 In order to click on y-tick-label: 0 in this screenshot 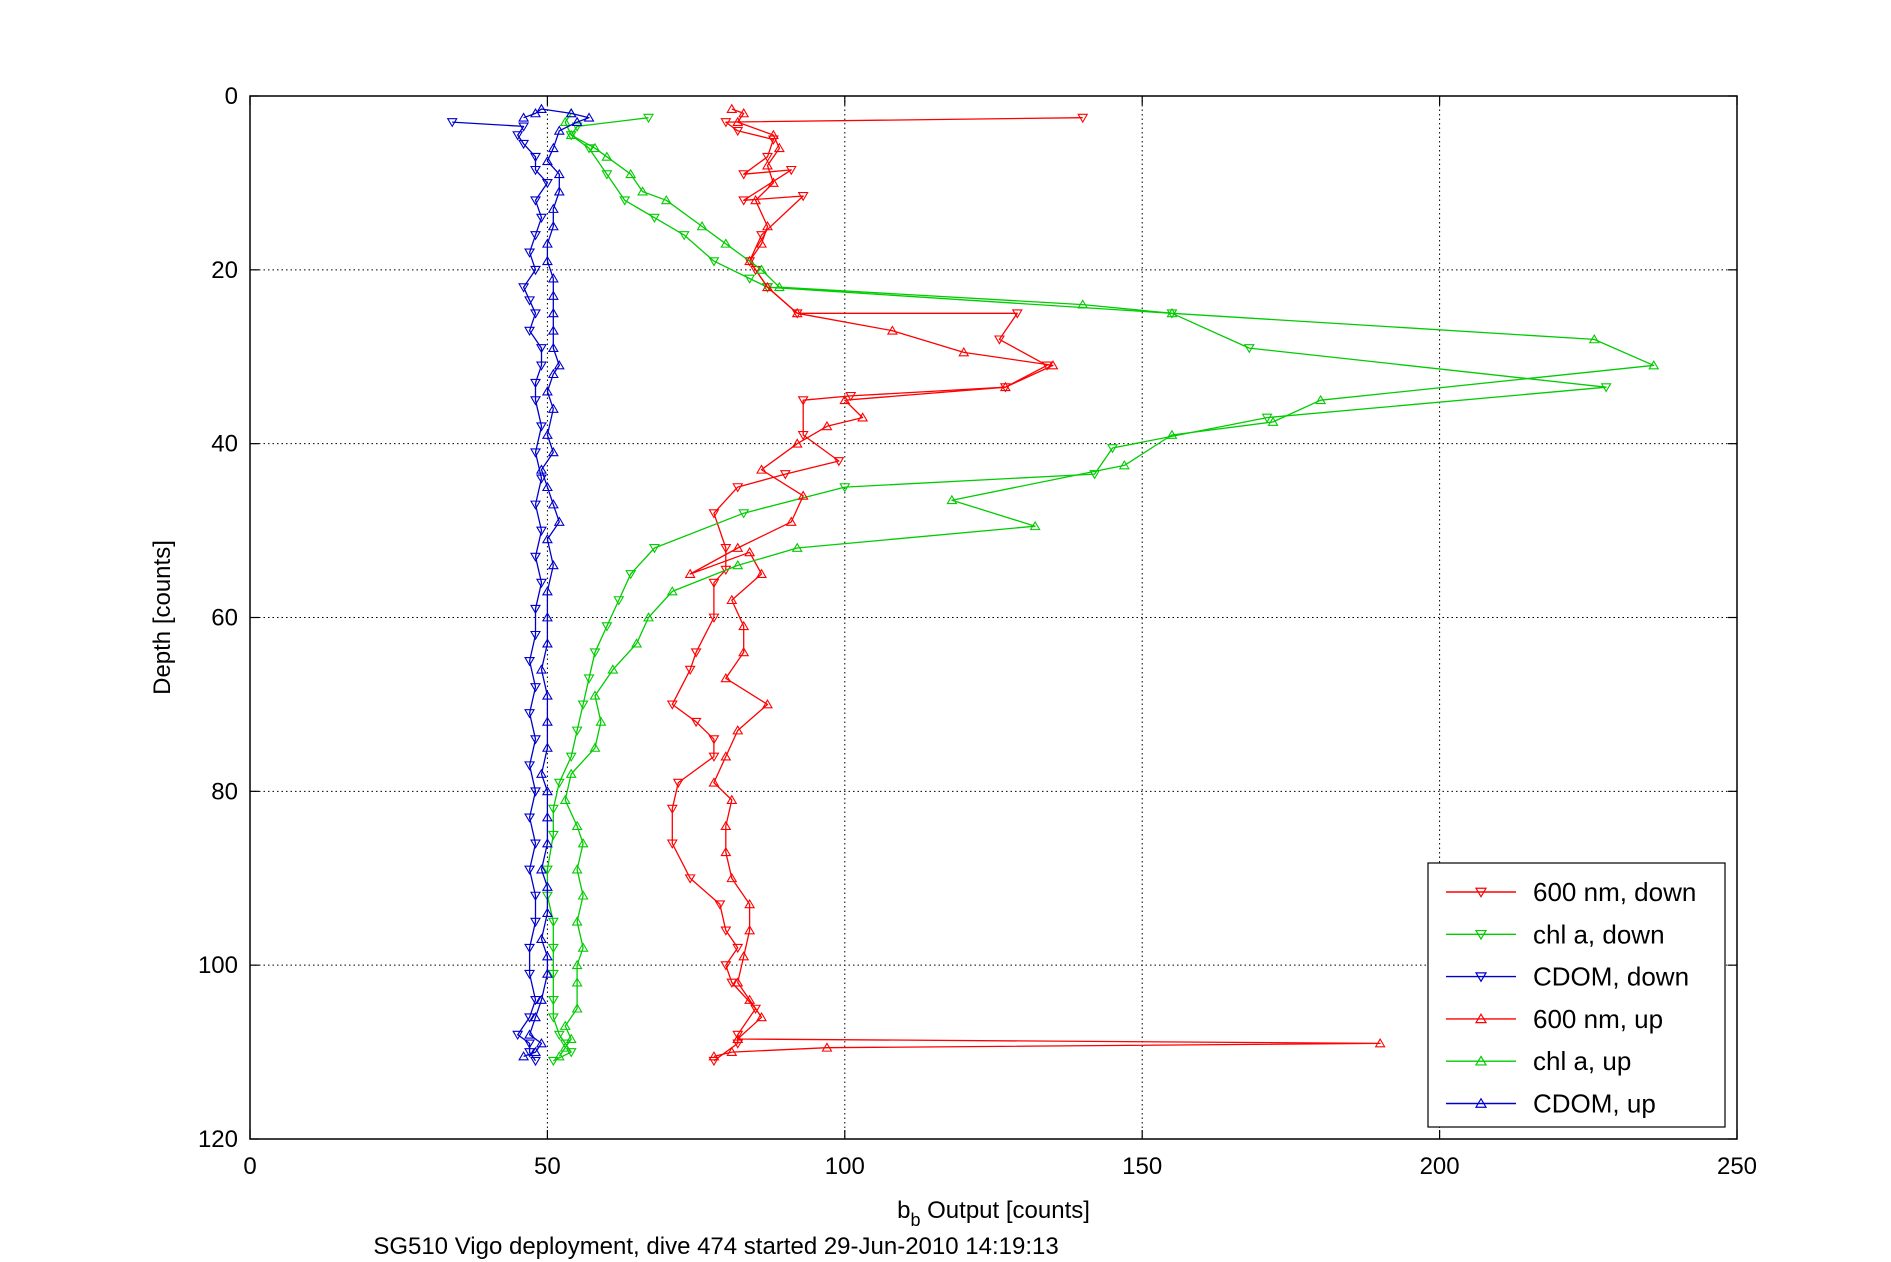, I will do `click(231, 96)`.